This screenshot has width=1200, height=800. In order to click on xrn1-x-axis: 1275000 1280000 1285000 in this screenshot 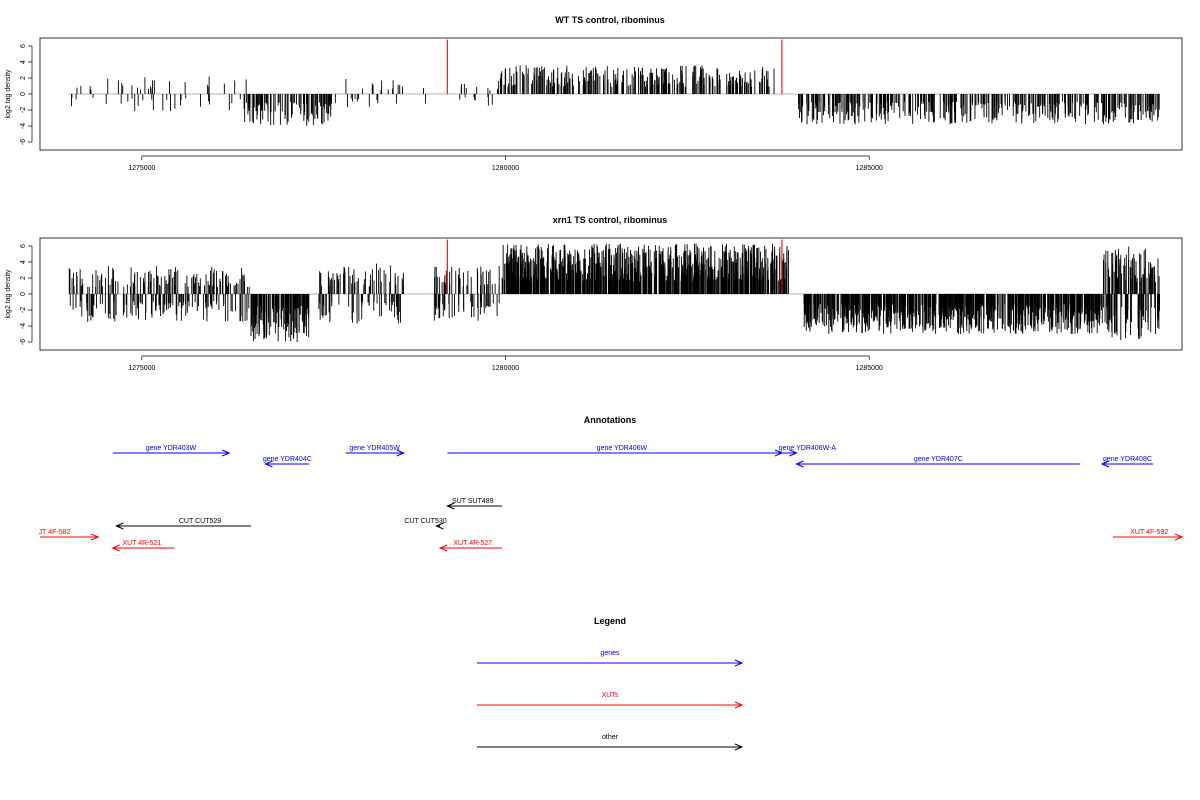, I will do `click(505, 363)`.